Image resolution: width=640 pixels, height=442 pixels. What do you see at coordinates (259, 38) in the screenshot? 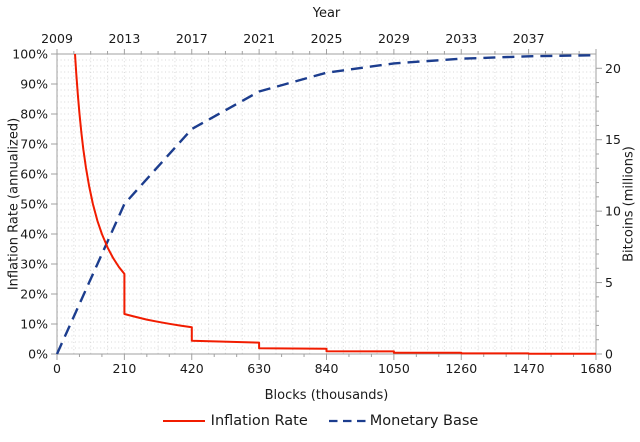
I see `tick-label: 2021` at bounding box center [259, 38].